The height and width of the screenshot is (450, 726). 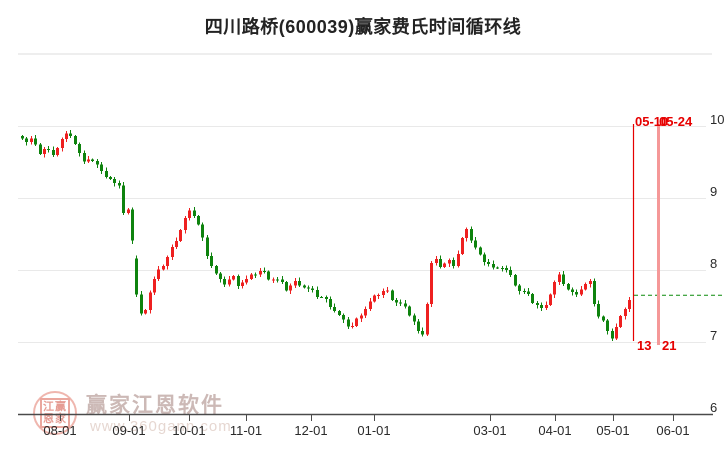 I want to click on y-axis-labels: 10 9 8 7 6, so click(x=717, y=263).